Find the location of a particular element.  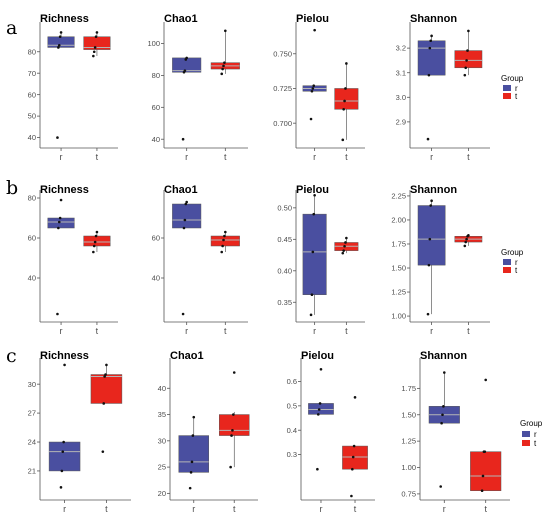

legend-title: Group is located at coordinates (531, 423).